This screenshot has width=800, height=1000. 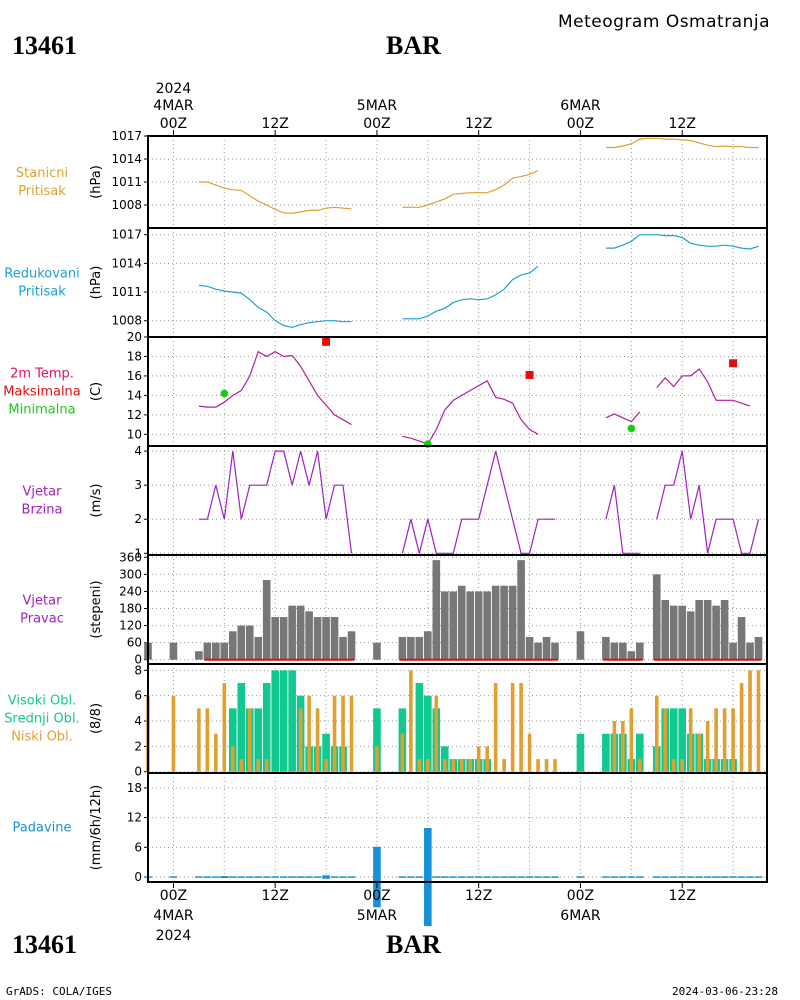 What do you see at coordinates (456, 609) in the screenshot?
I see `panel-wind_direction` at bounding box center [456, 609].